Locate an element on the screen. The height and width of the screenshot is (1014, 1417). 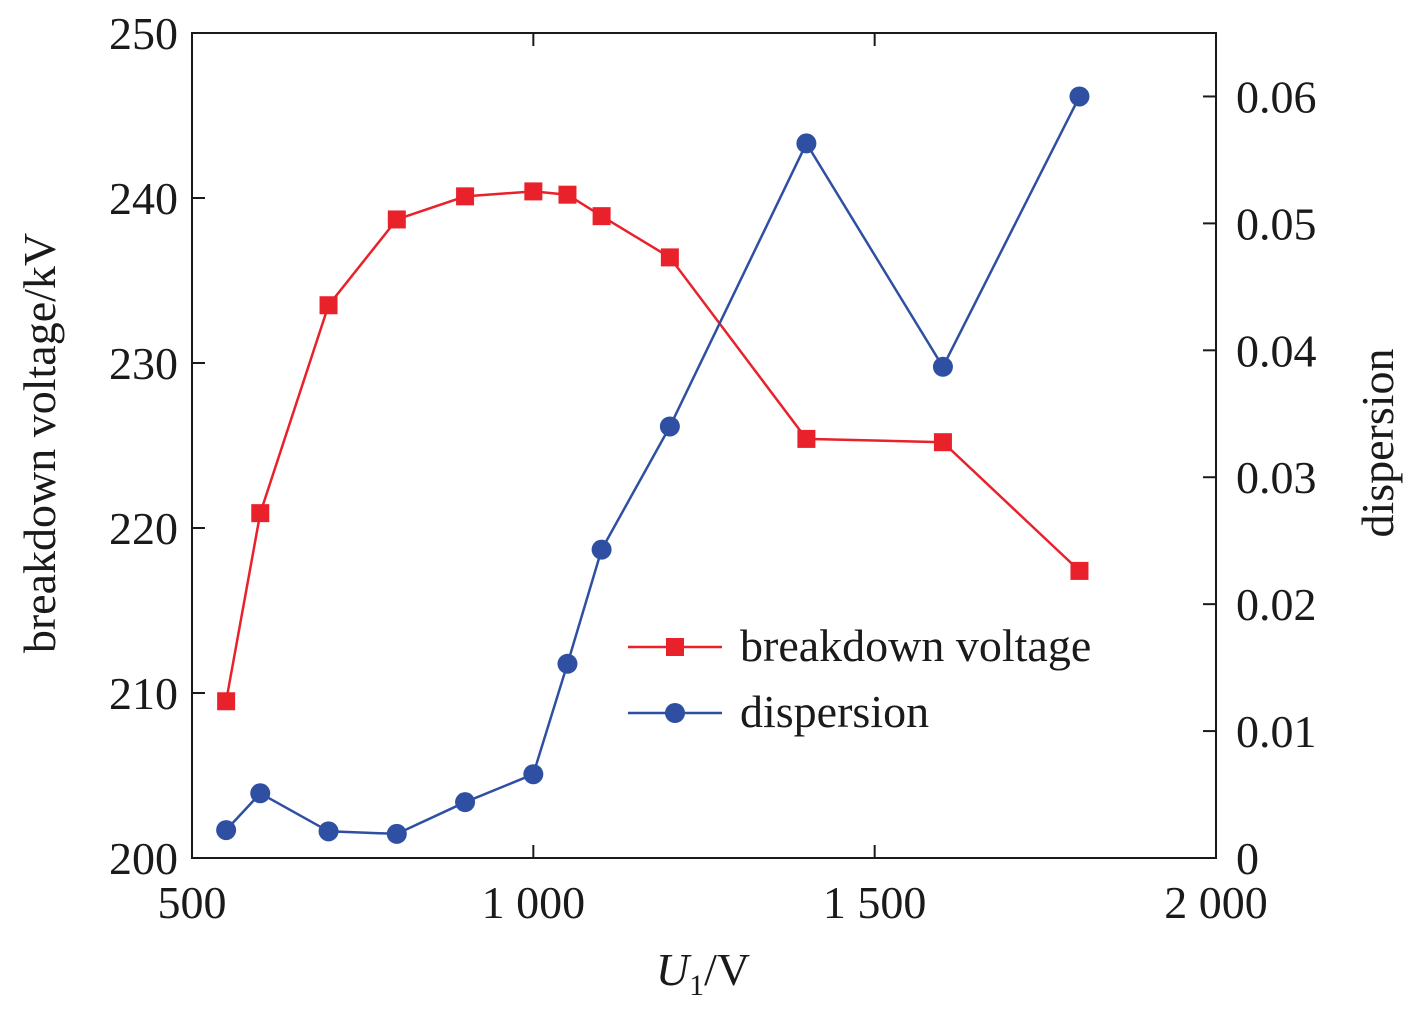
y2-tick-label: 0.03 is located at coordinates (1276, 477).